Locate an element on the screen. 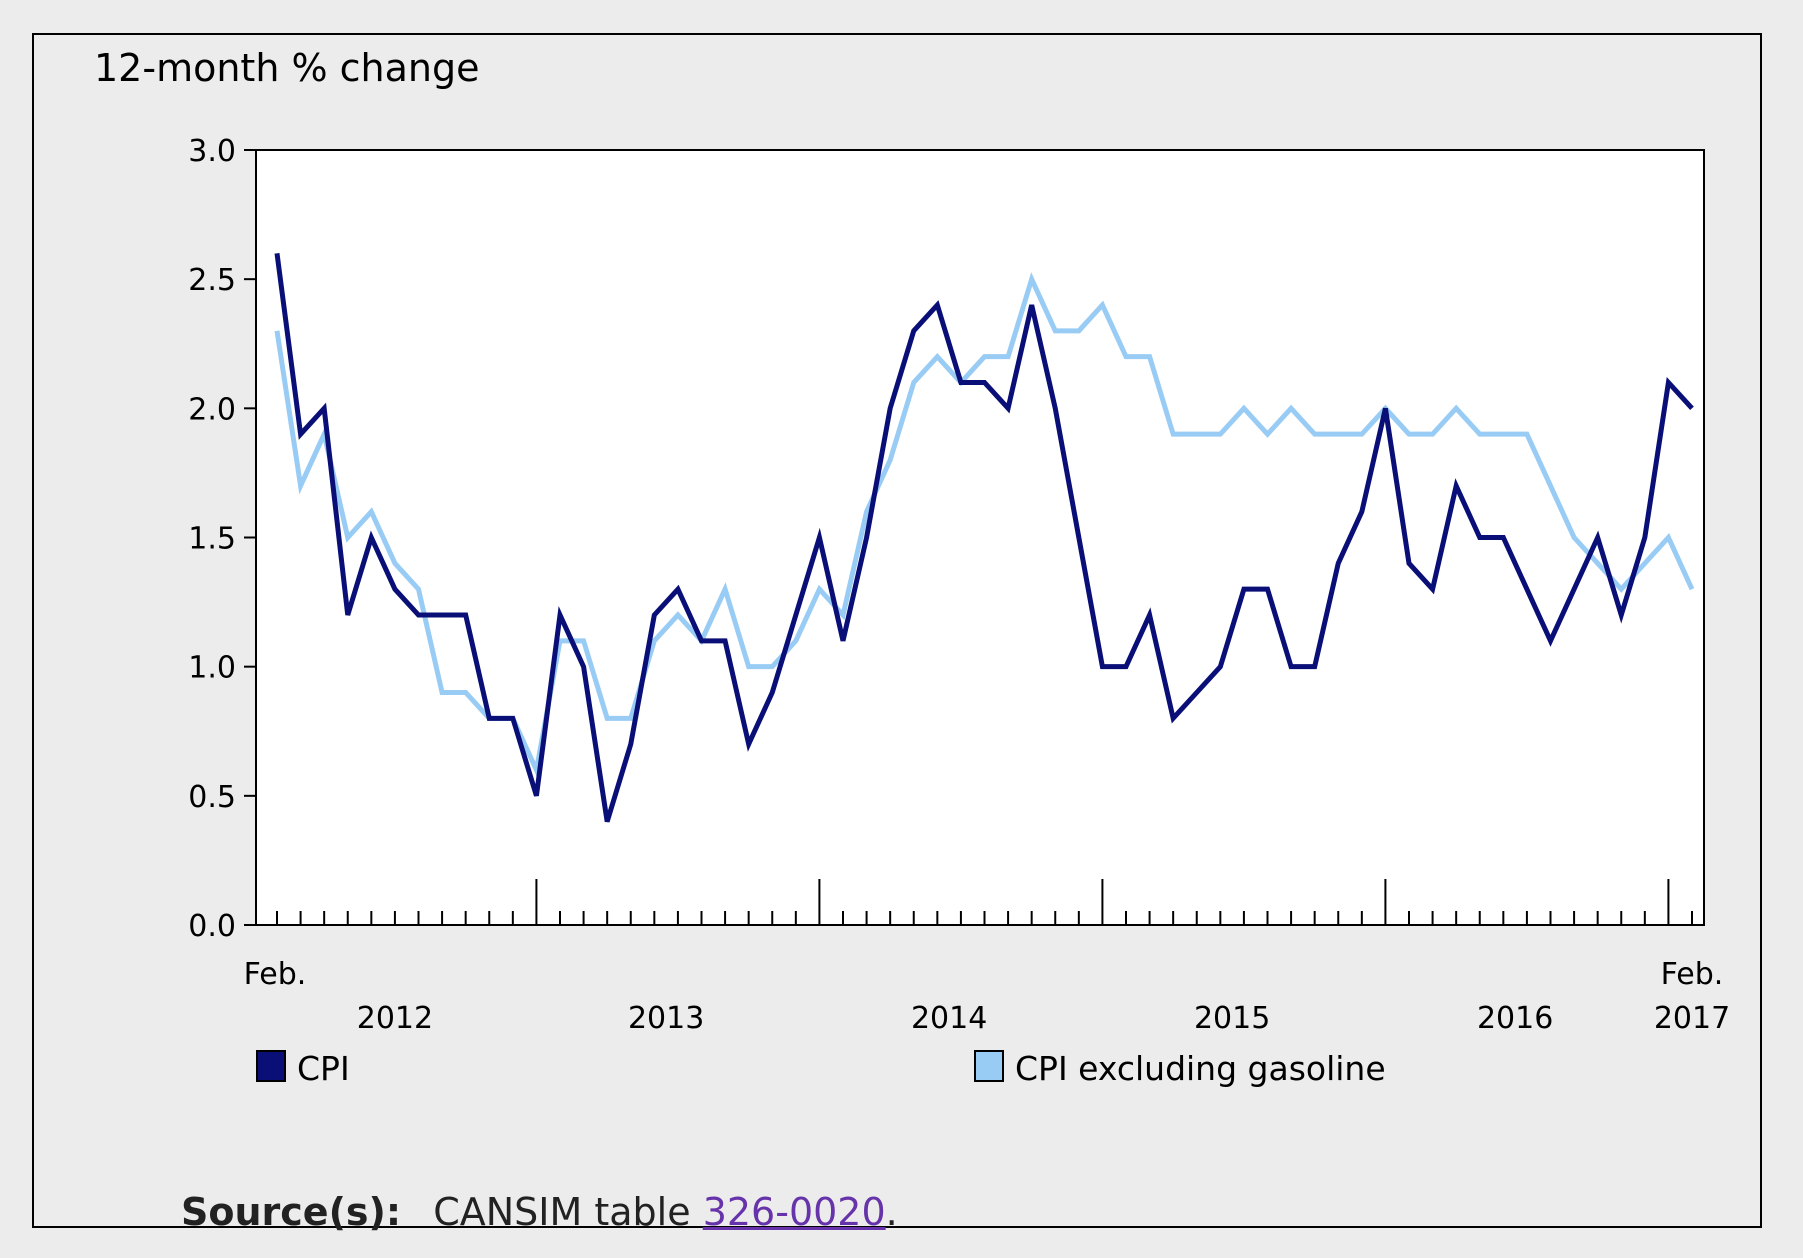  y-tick-label: 0.0 is located at coordinates (212, 926).